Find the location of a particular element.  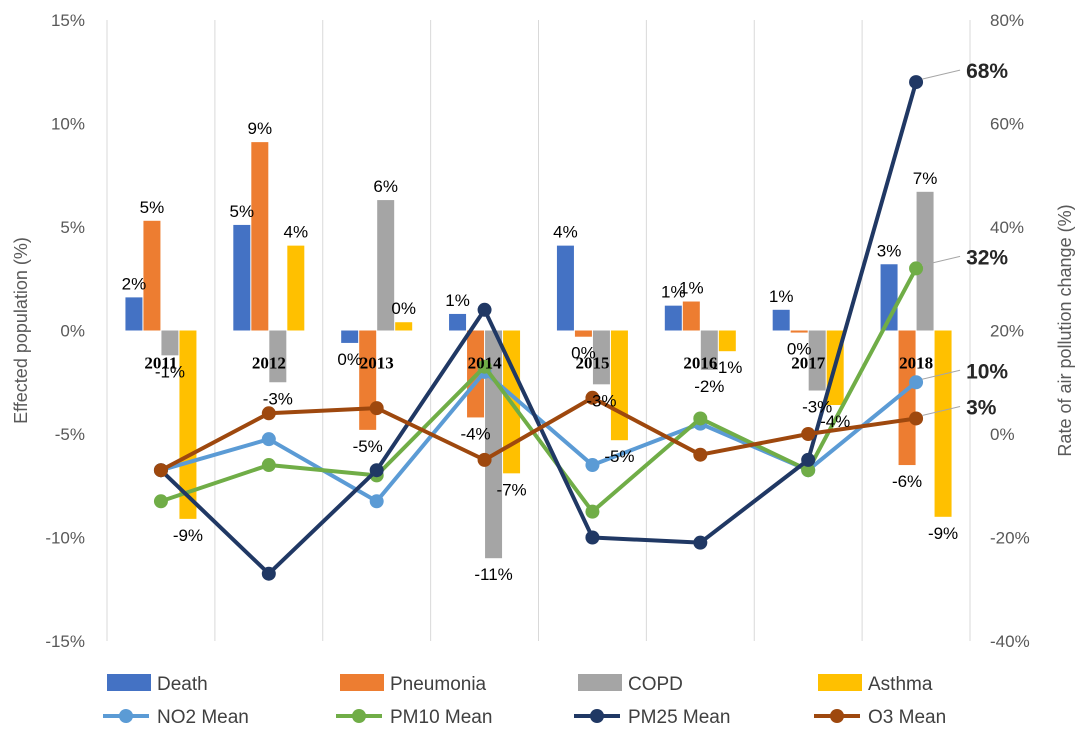

left-axis-tick: 10% is located at coordinates (68, 124).